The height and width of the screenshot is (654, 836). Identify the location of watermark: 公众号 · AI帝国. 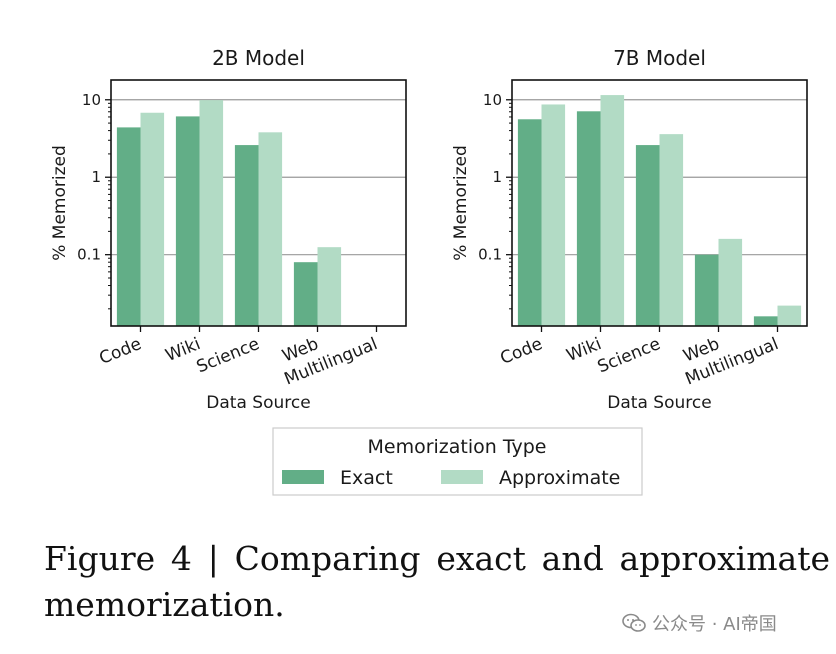
(699, 623).